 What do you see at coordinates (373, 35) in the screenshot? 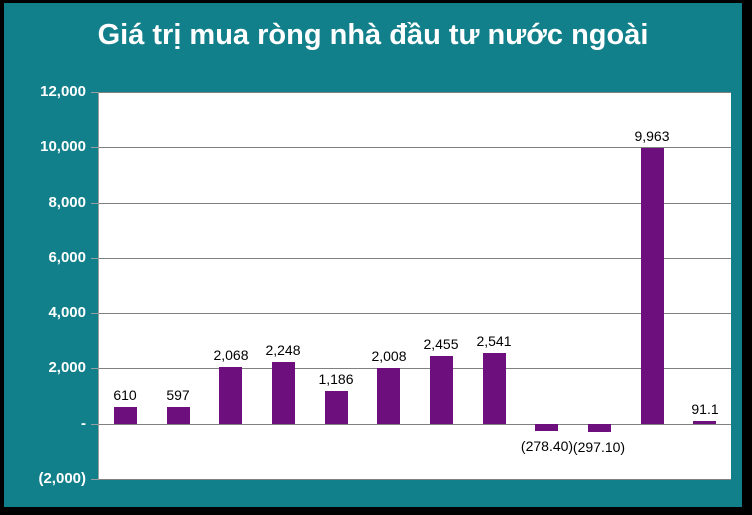
I see `chart-title: Giá trị mua ròng nhà đầu tư nước ngoài` at bounding box center [373, 35].